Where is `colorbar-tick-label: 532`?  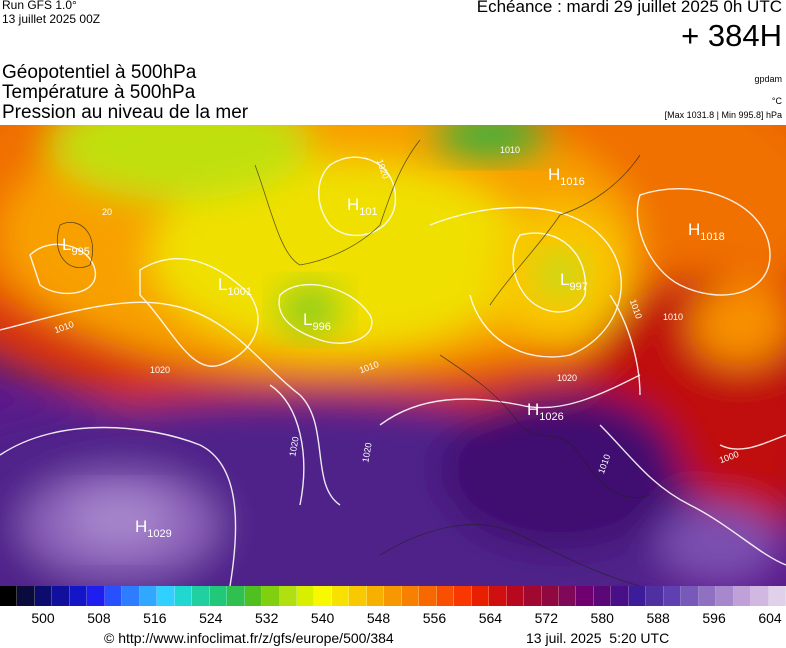 colorbar-tick-label: 532 is located at coordinates (267, 618).